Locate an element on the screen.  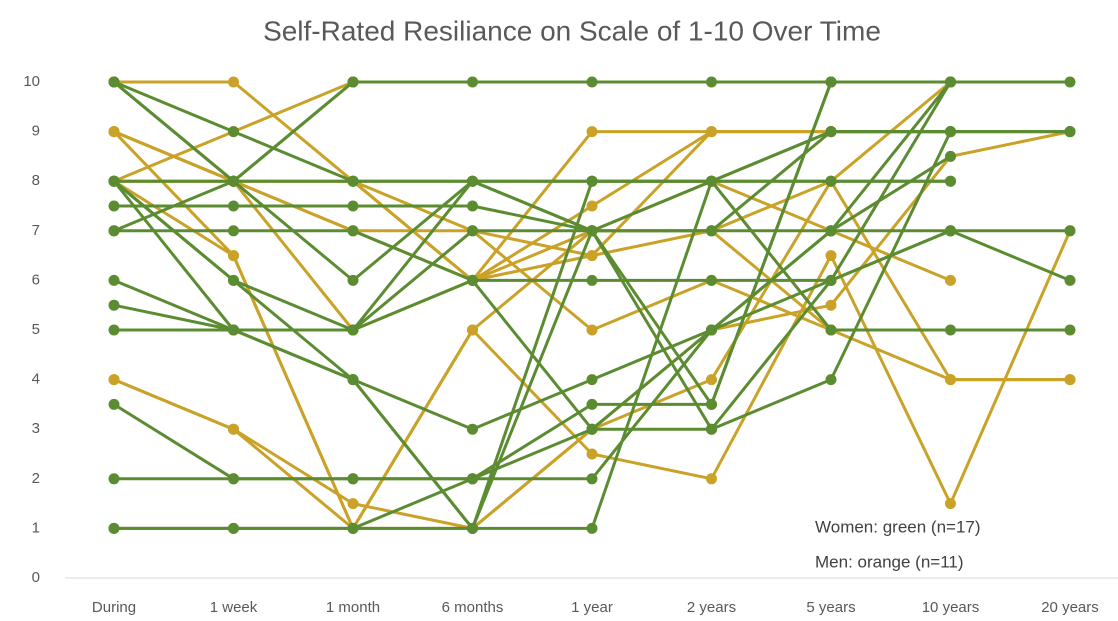
x-tick-label: 1 year is located at coordinates (592, 607).